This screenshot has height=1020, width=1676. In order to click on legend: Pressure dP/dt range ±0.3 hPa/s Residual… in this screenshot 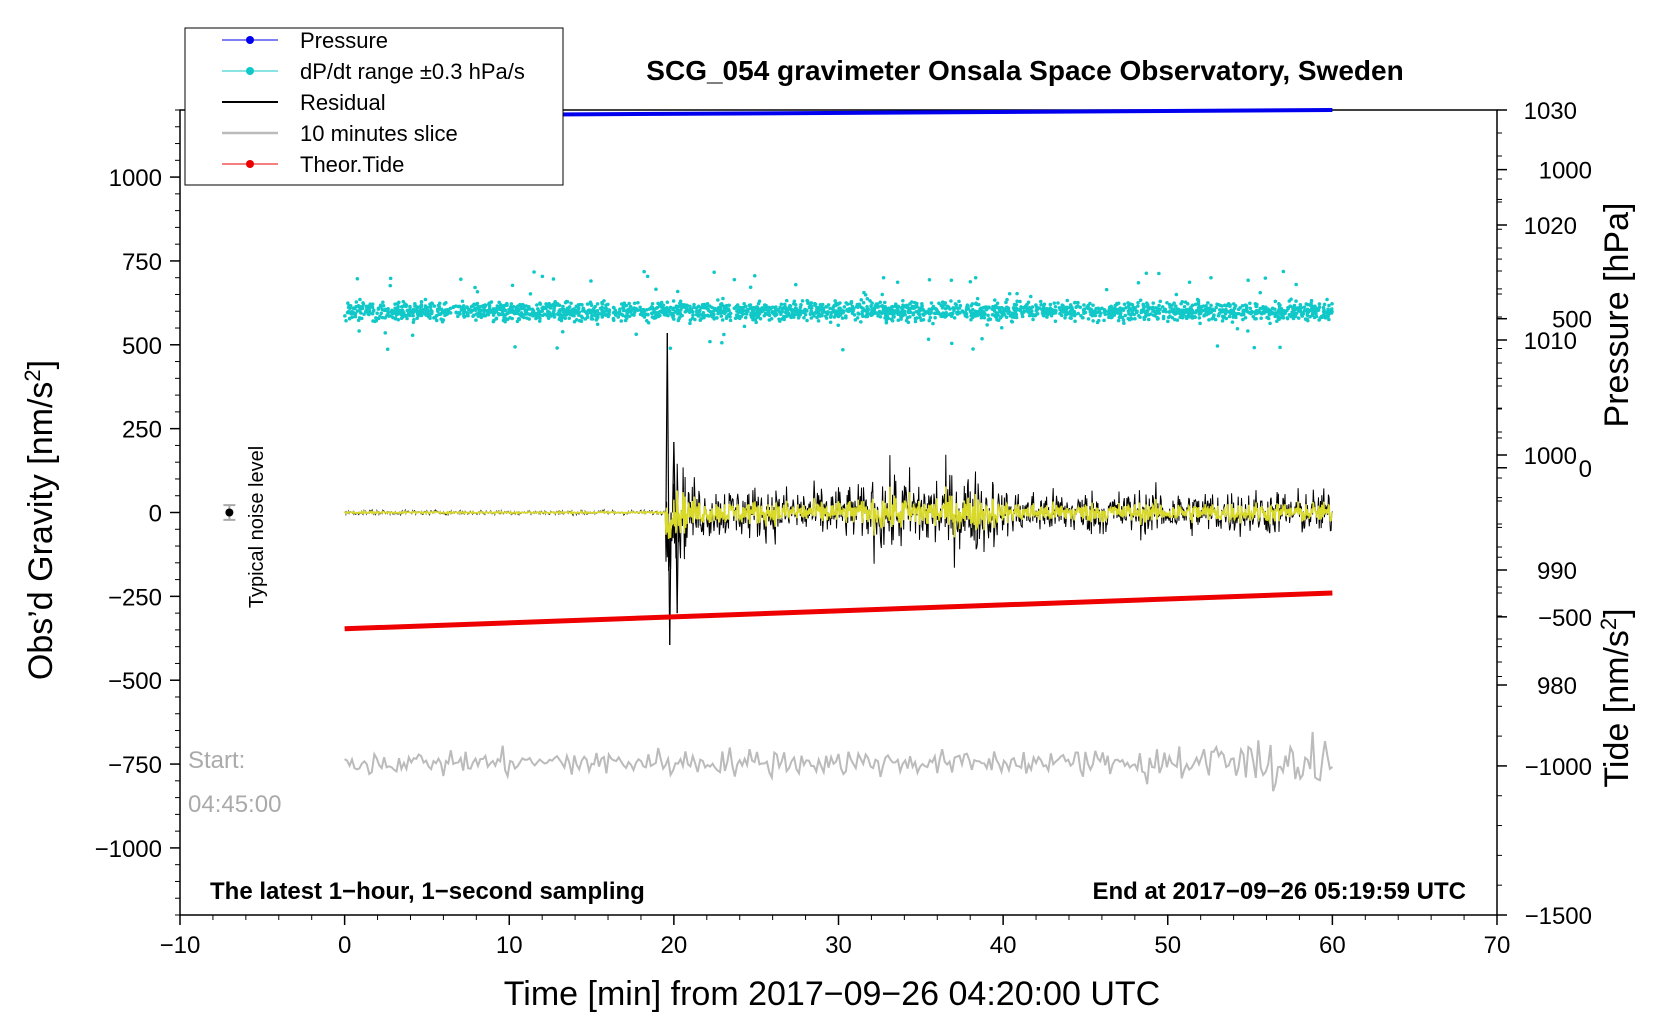, I will do `click(374, 106)`.